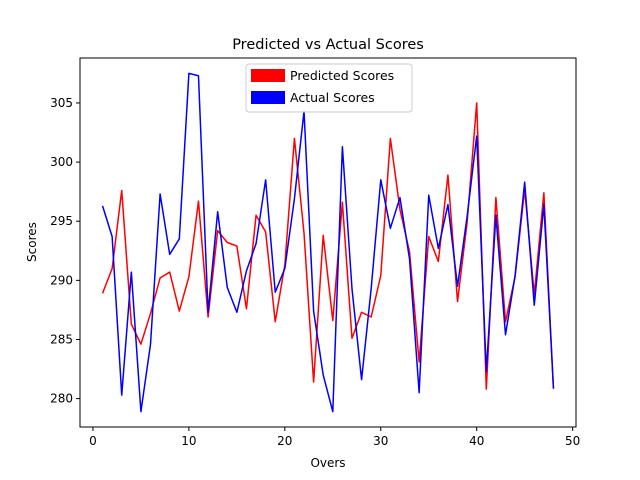 Image resolution: width=640 pixels, height=480 pixels. I want to click on x-tick-label: 50, so click(572, 441).